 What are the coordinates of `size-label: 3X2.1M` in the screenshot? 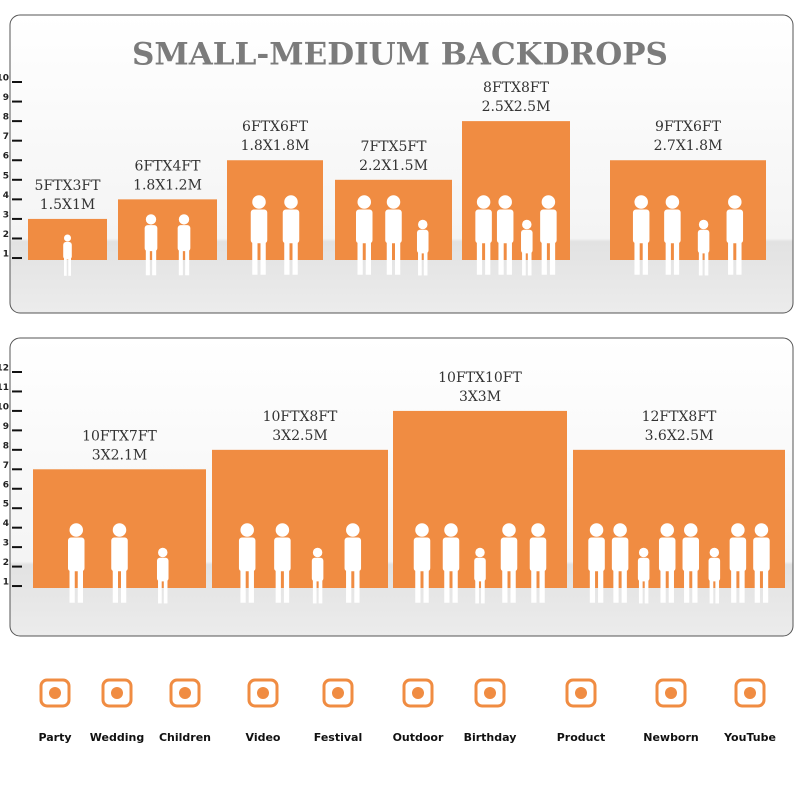 It's located at (119, 455).